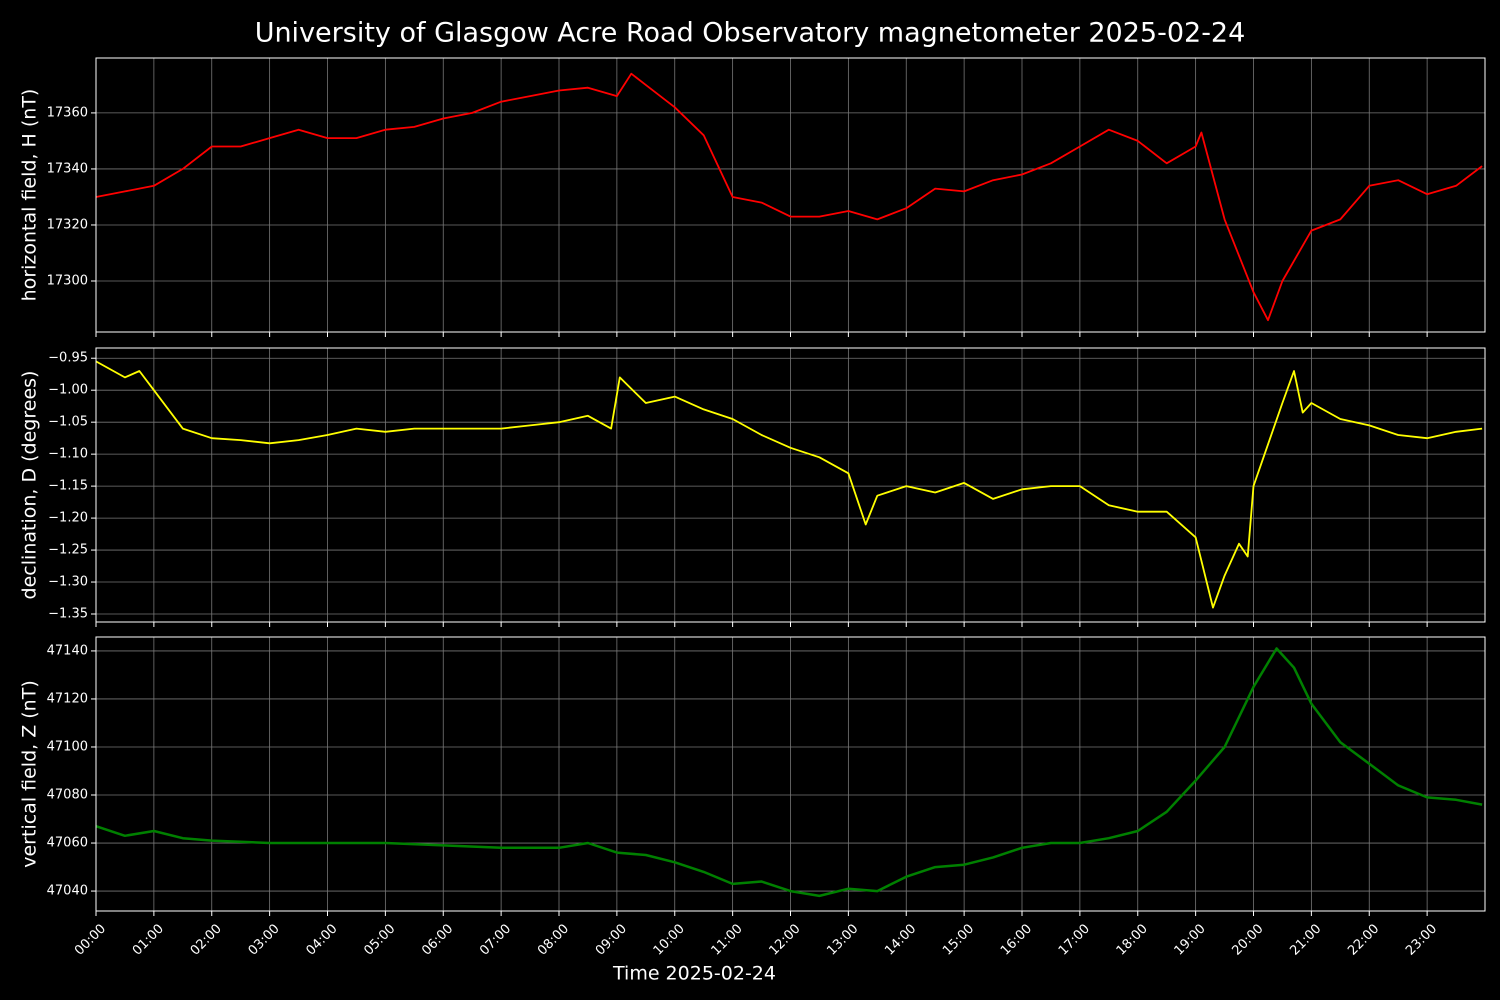 The width and height of the screenshot is (1500, 1000). Describe the element at coordinates (1247, 939) in the screenshot. I see `x-tick-label: 20:00` at that location.